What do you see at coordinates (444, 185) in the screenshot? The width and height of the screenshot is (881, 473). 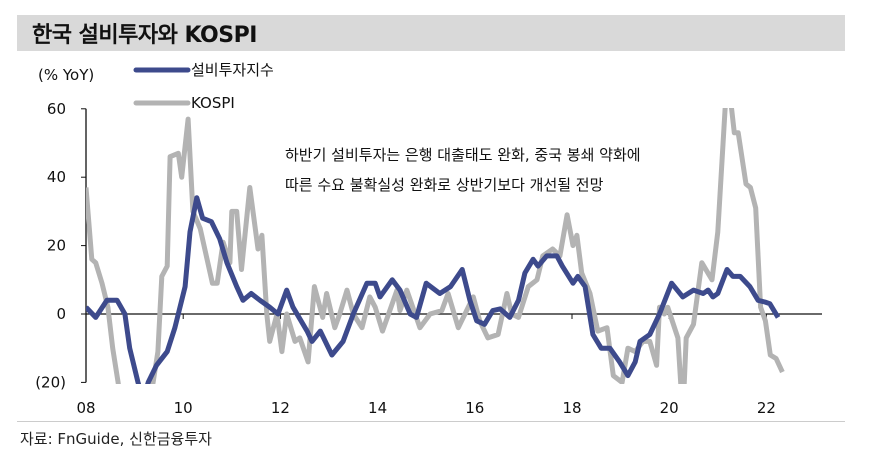 I see `annotation-line-2: 따른 수요 불확실성 완화로 상반기보다 개선될 전망` at bounding box center [444, 185].